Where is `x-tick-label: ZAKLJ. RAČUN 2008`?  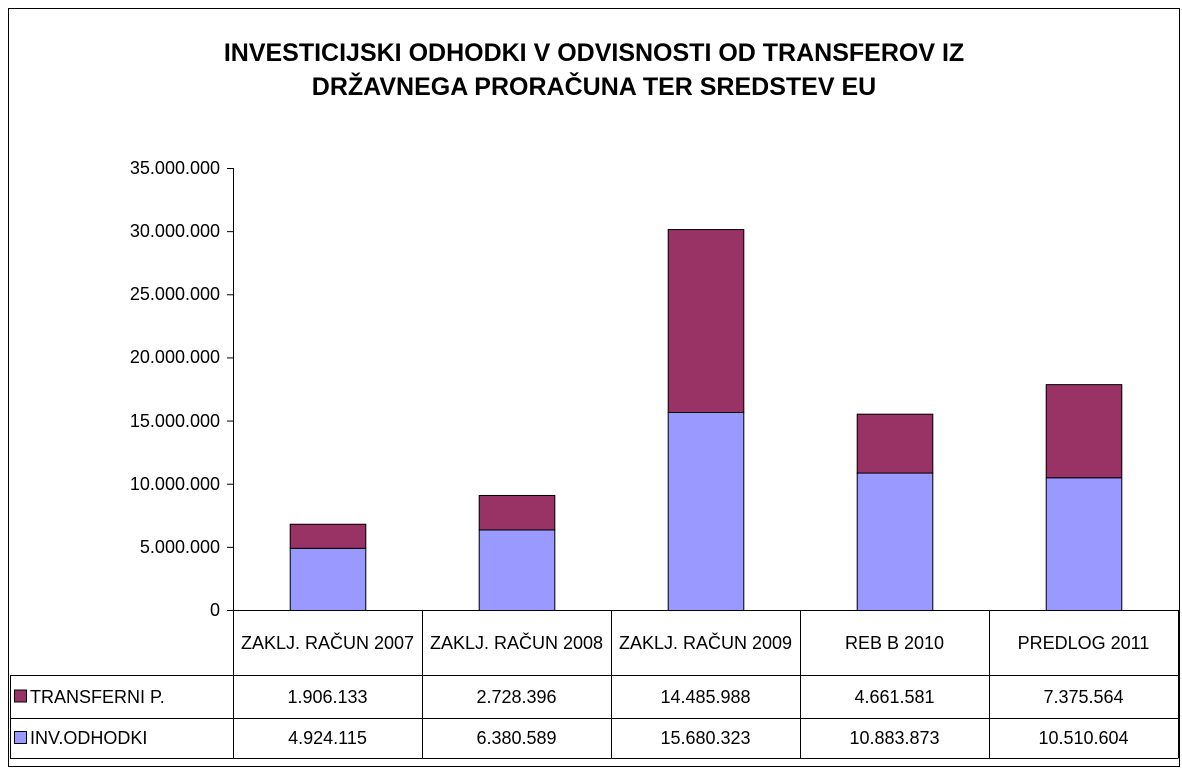
x-tick-label: ZAKLJ. RAČUN 2008 is located at coordinates (516, 642).